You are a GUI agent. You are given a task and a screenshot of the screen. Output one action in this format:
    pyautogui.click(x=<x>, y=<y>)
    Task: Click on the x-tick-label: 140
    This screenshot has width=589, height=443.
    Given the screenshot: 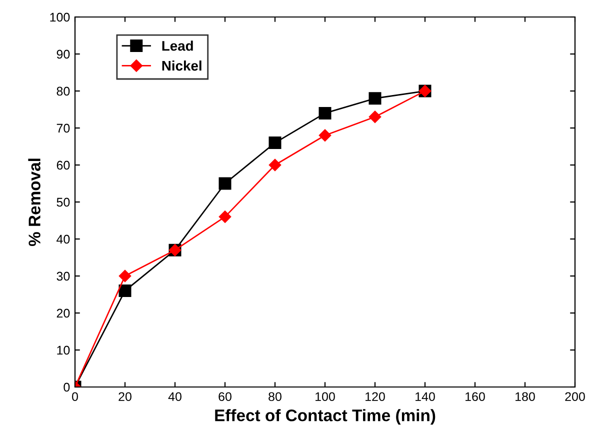 What is the action you would take?
    pyautogui.click(x=425, y=397)
    